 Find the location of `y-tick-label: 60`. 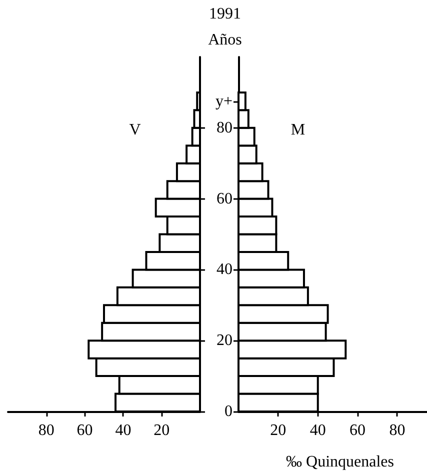

y-tick-label: 60 is located at coordinates (224, 199).